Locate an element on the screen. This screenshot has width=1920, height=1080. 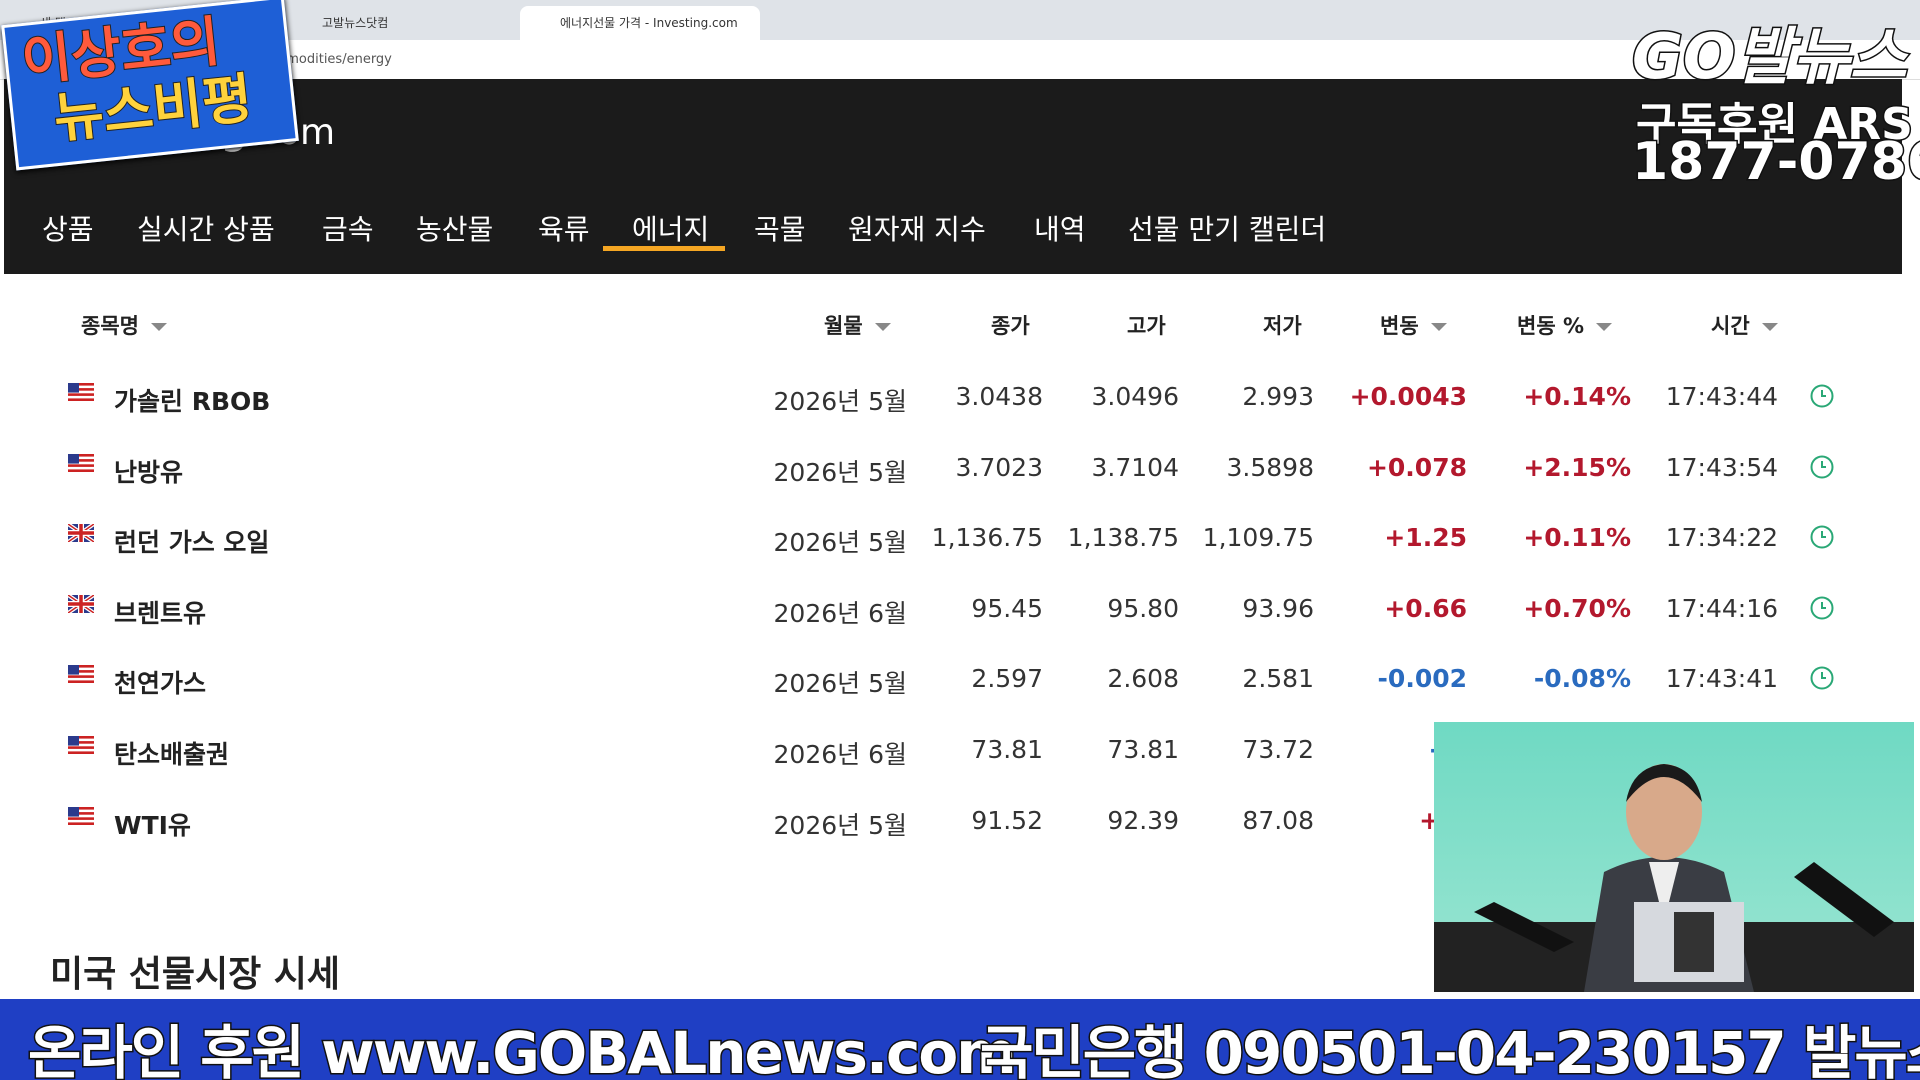
instrument-name: WTI유 is located at coordinates (152, 825).